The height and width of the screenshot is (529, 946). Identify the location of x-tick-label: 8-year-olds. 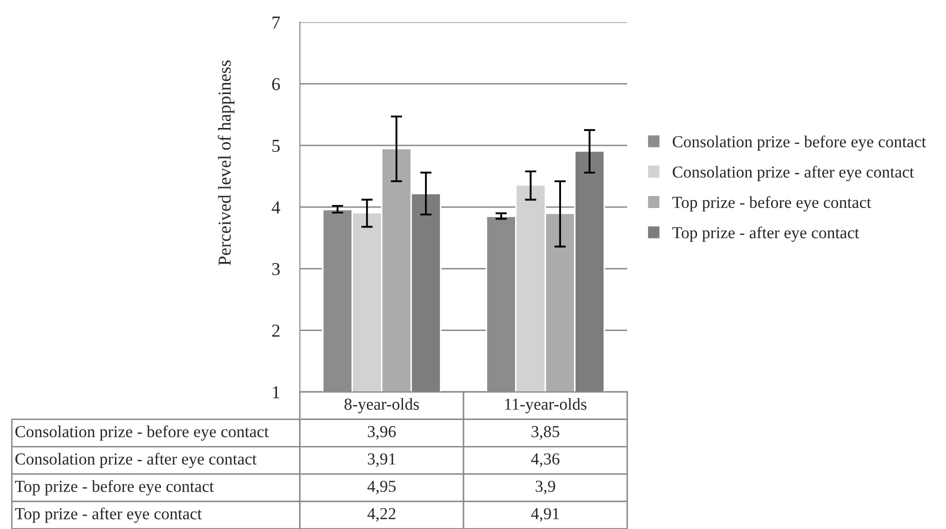
(381, 406).